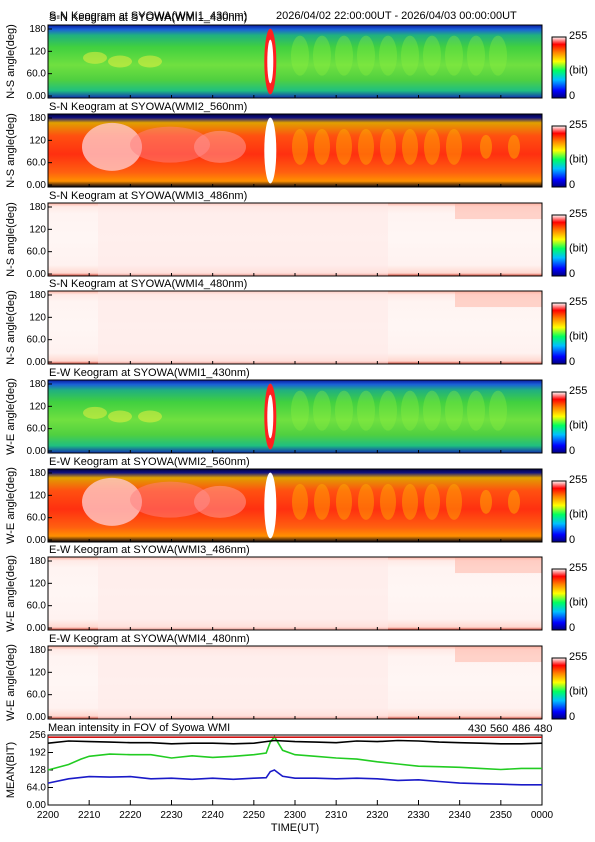  Describe the element at coordinates (213, 815) in the screenshot. I see `mean-x-tick-label: 2240` at that location.